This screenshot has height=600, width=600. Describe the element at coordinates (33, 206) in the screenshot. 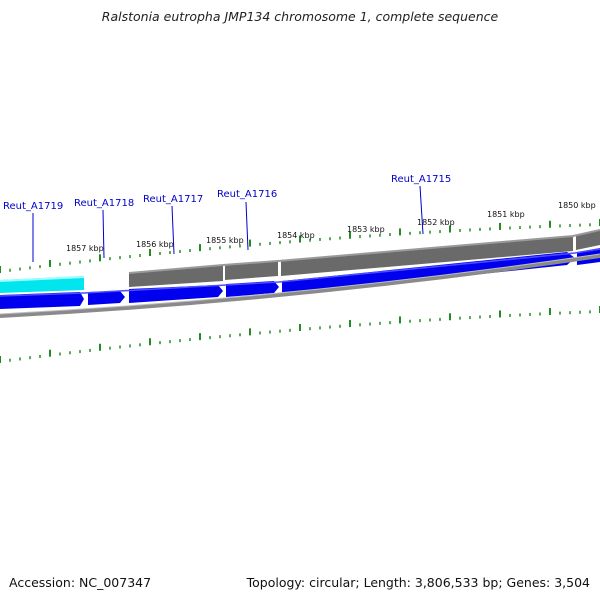

I see `gene-label-reut-a1719: Reut_A1719` at that location.